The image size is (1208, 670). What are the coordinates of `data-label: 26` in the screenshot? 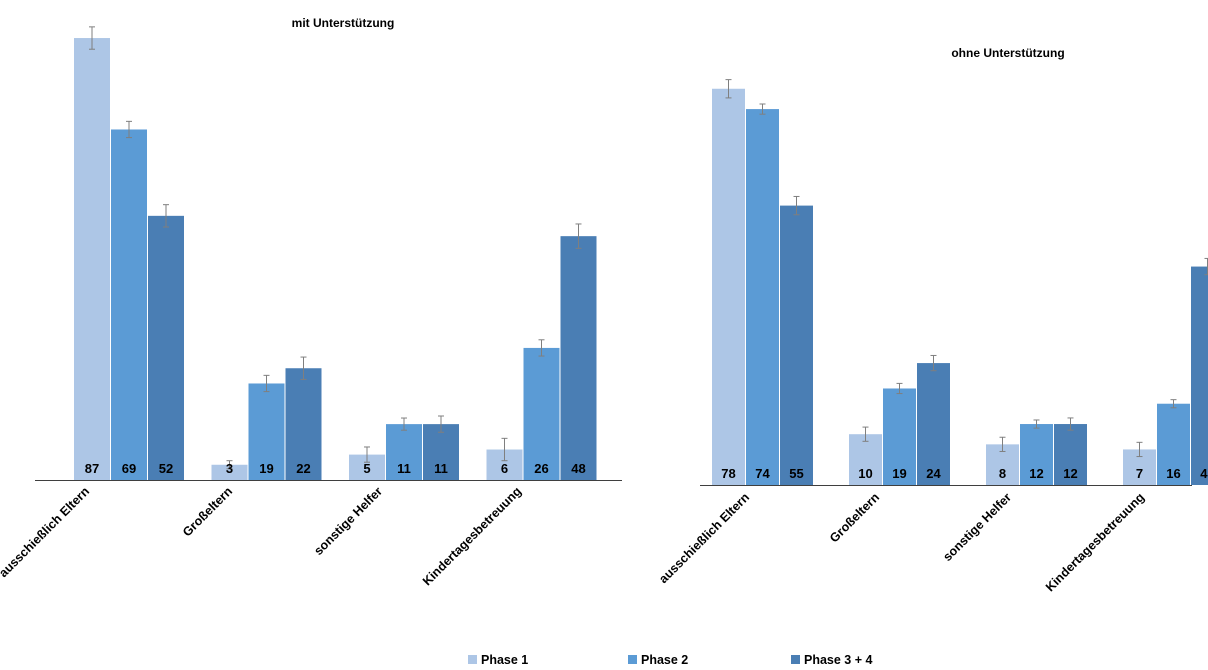 It's located at (541, 468).